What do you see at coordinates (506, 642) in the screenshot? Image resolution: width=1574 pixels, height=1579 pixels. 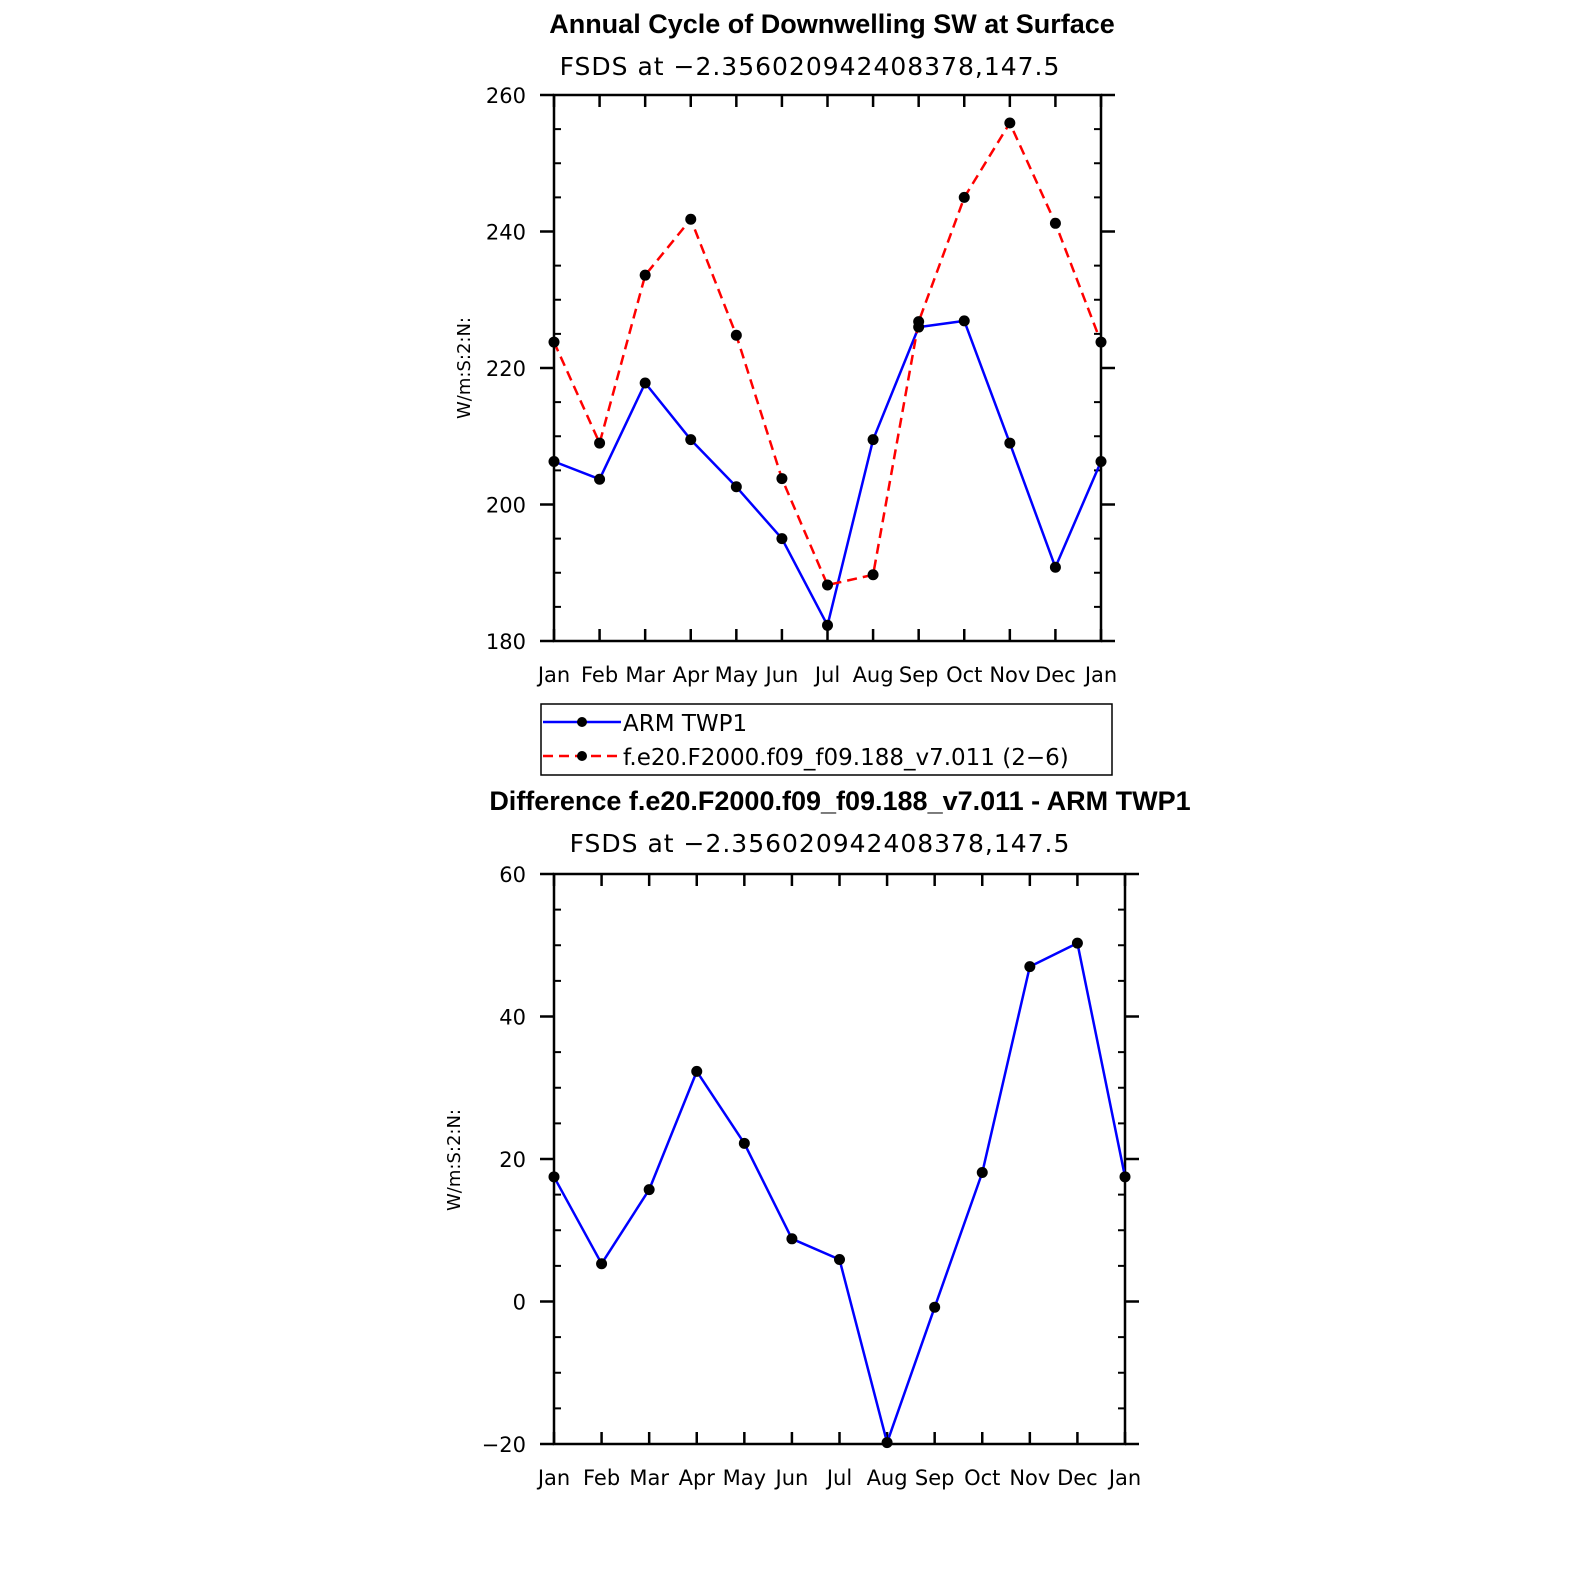 I see `y-tick-label: 180` at bounding box center [506, 642].